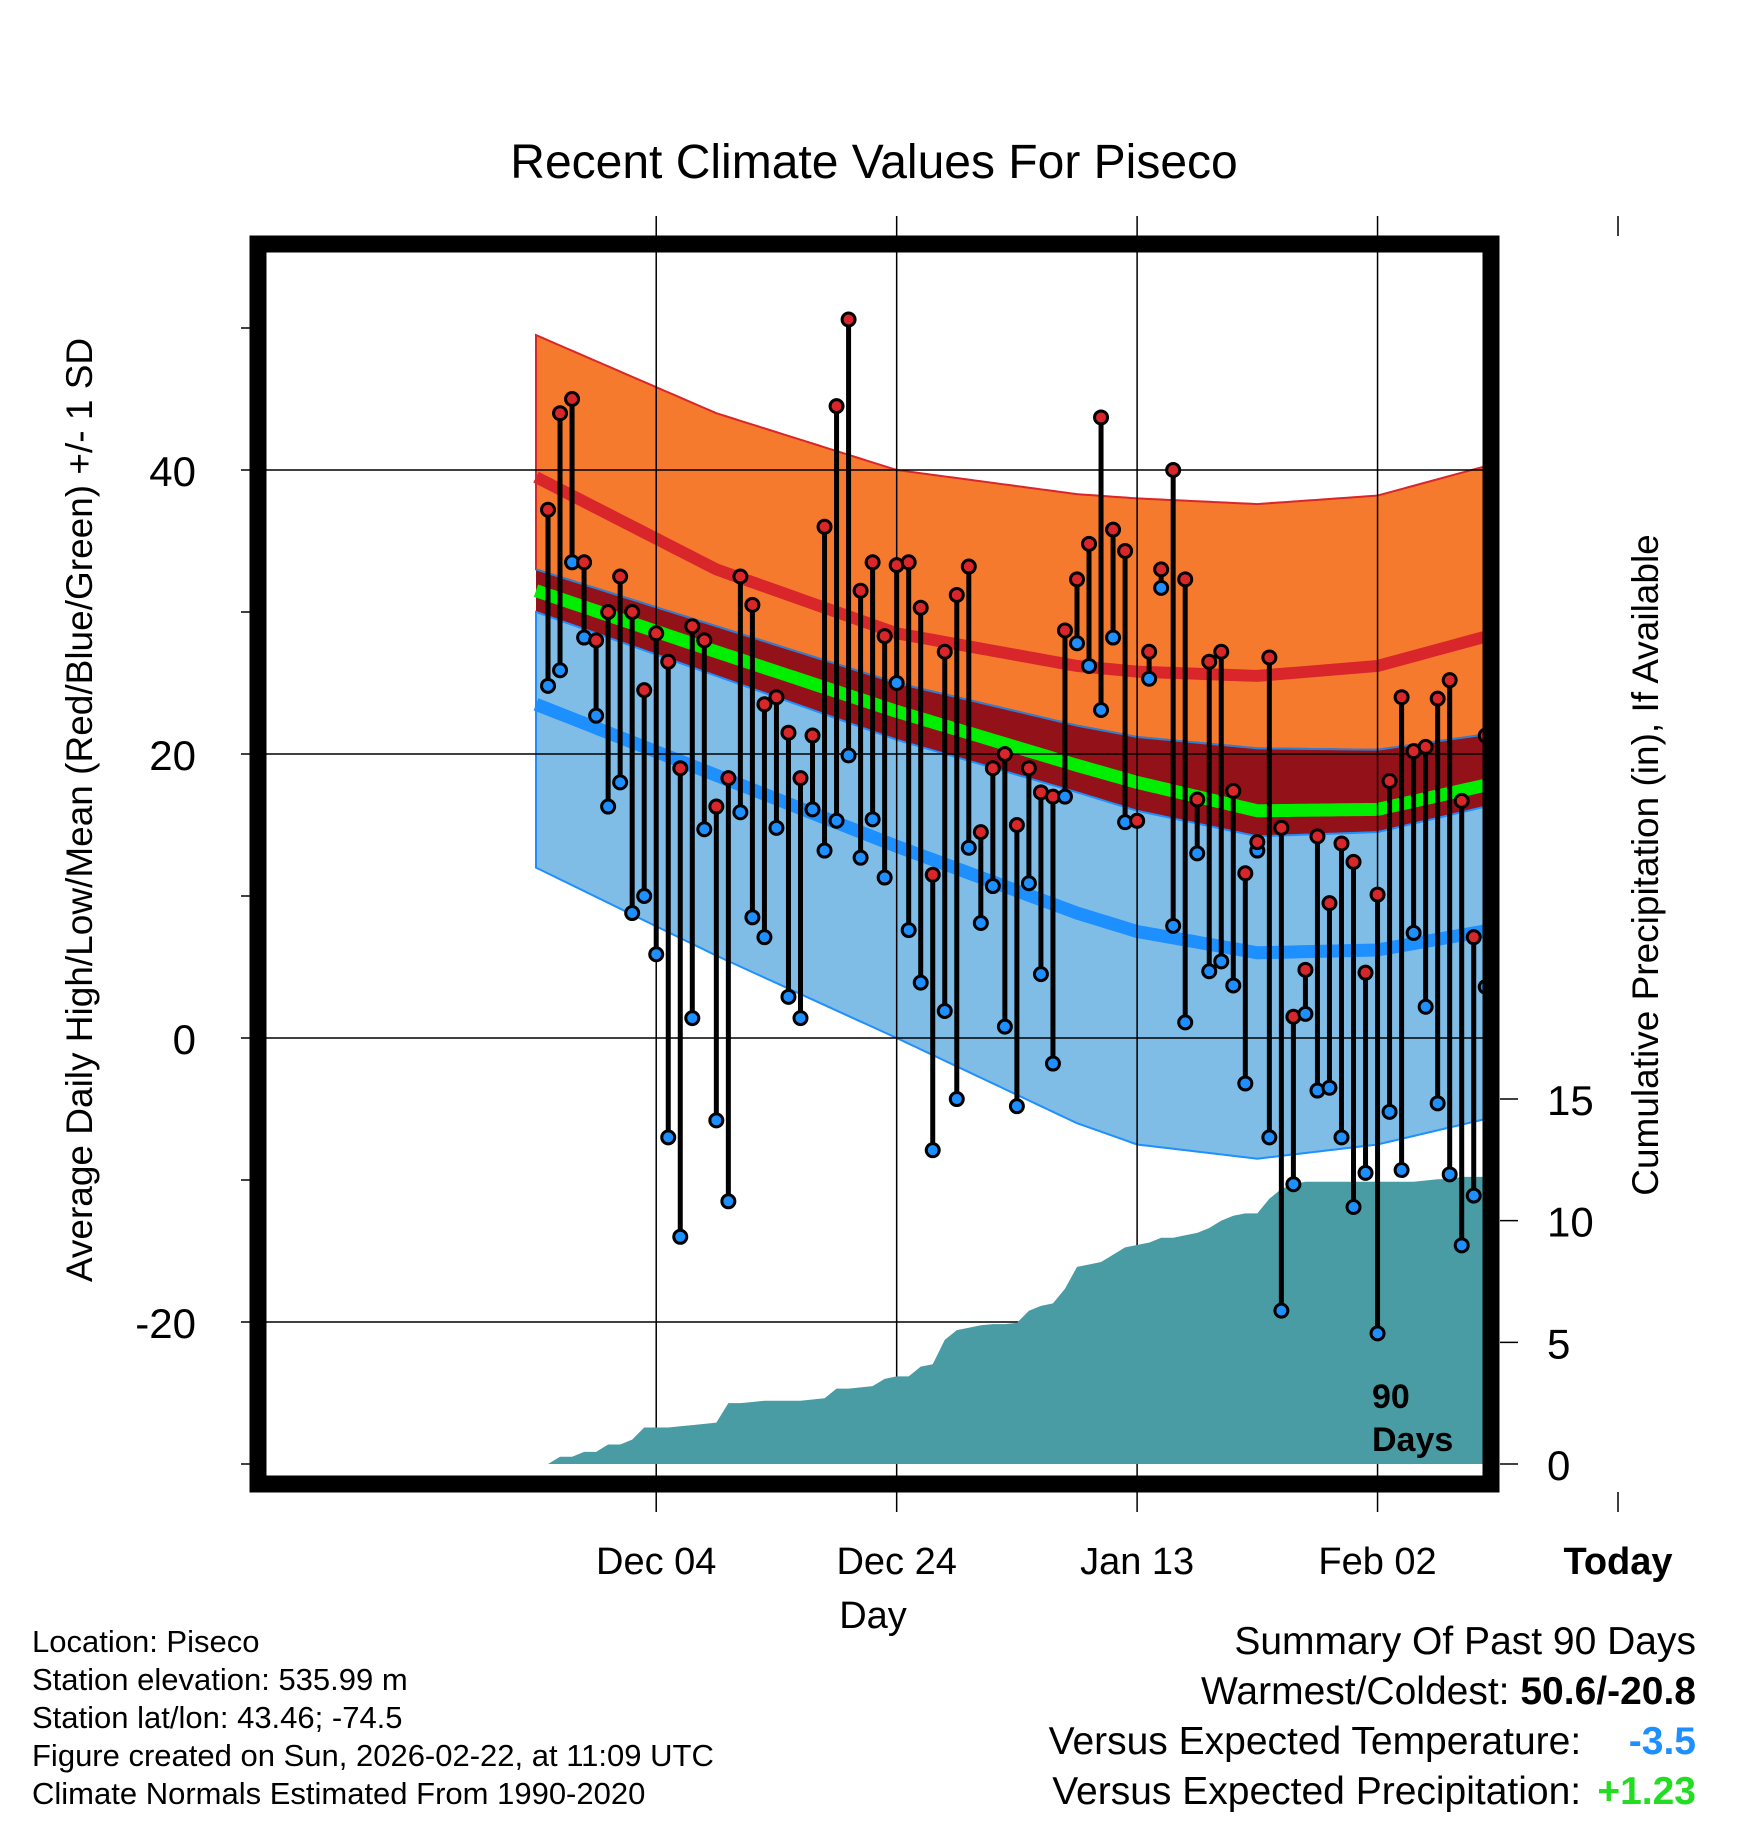 Image resolution: width=1748 pixels, height=1828 pixels. Describe the element at coordinates (1377, 1562) in the screenshot. I see `x-tick-label: Feb 02` at that location.